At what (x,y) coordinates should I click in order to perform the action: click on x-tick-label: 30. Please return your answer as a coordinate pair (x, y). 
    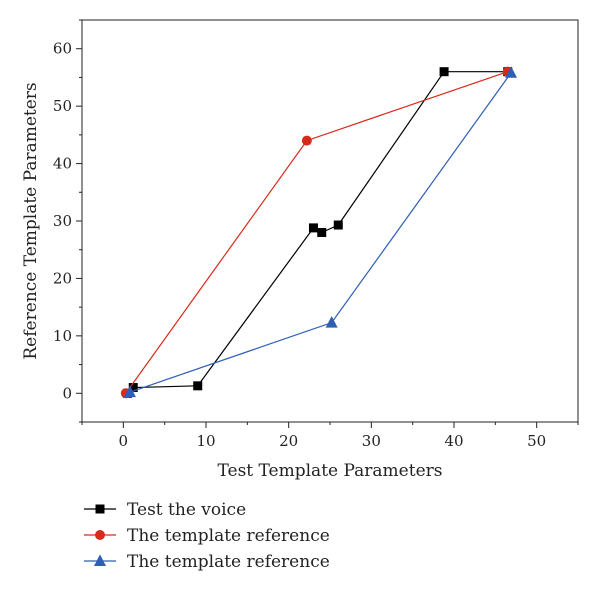
    Looking at the image, I should click on (371, 441).